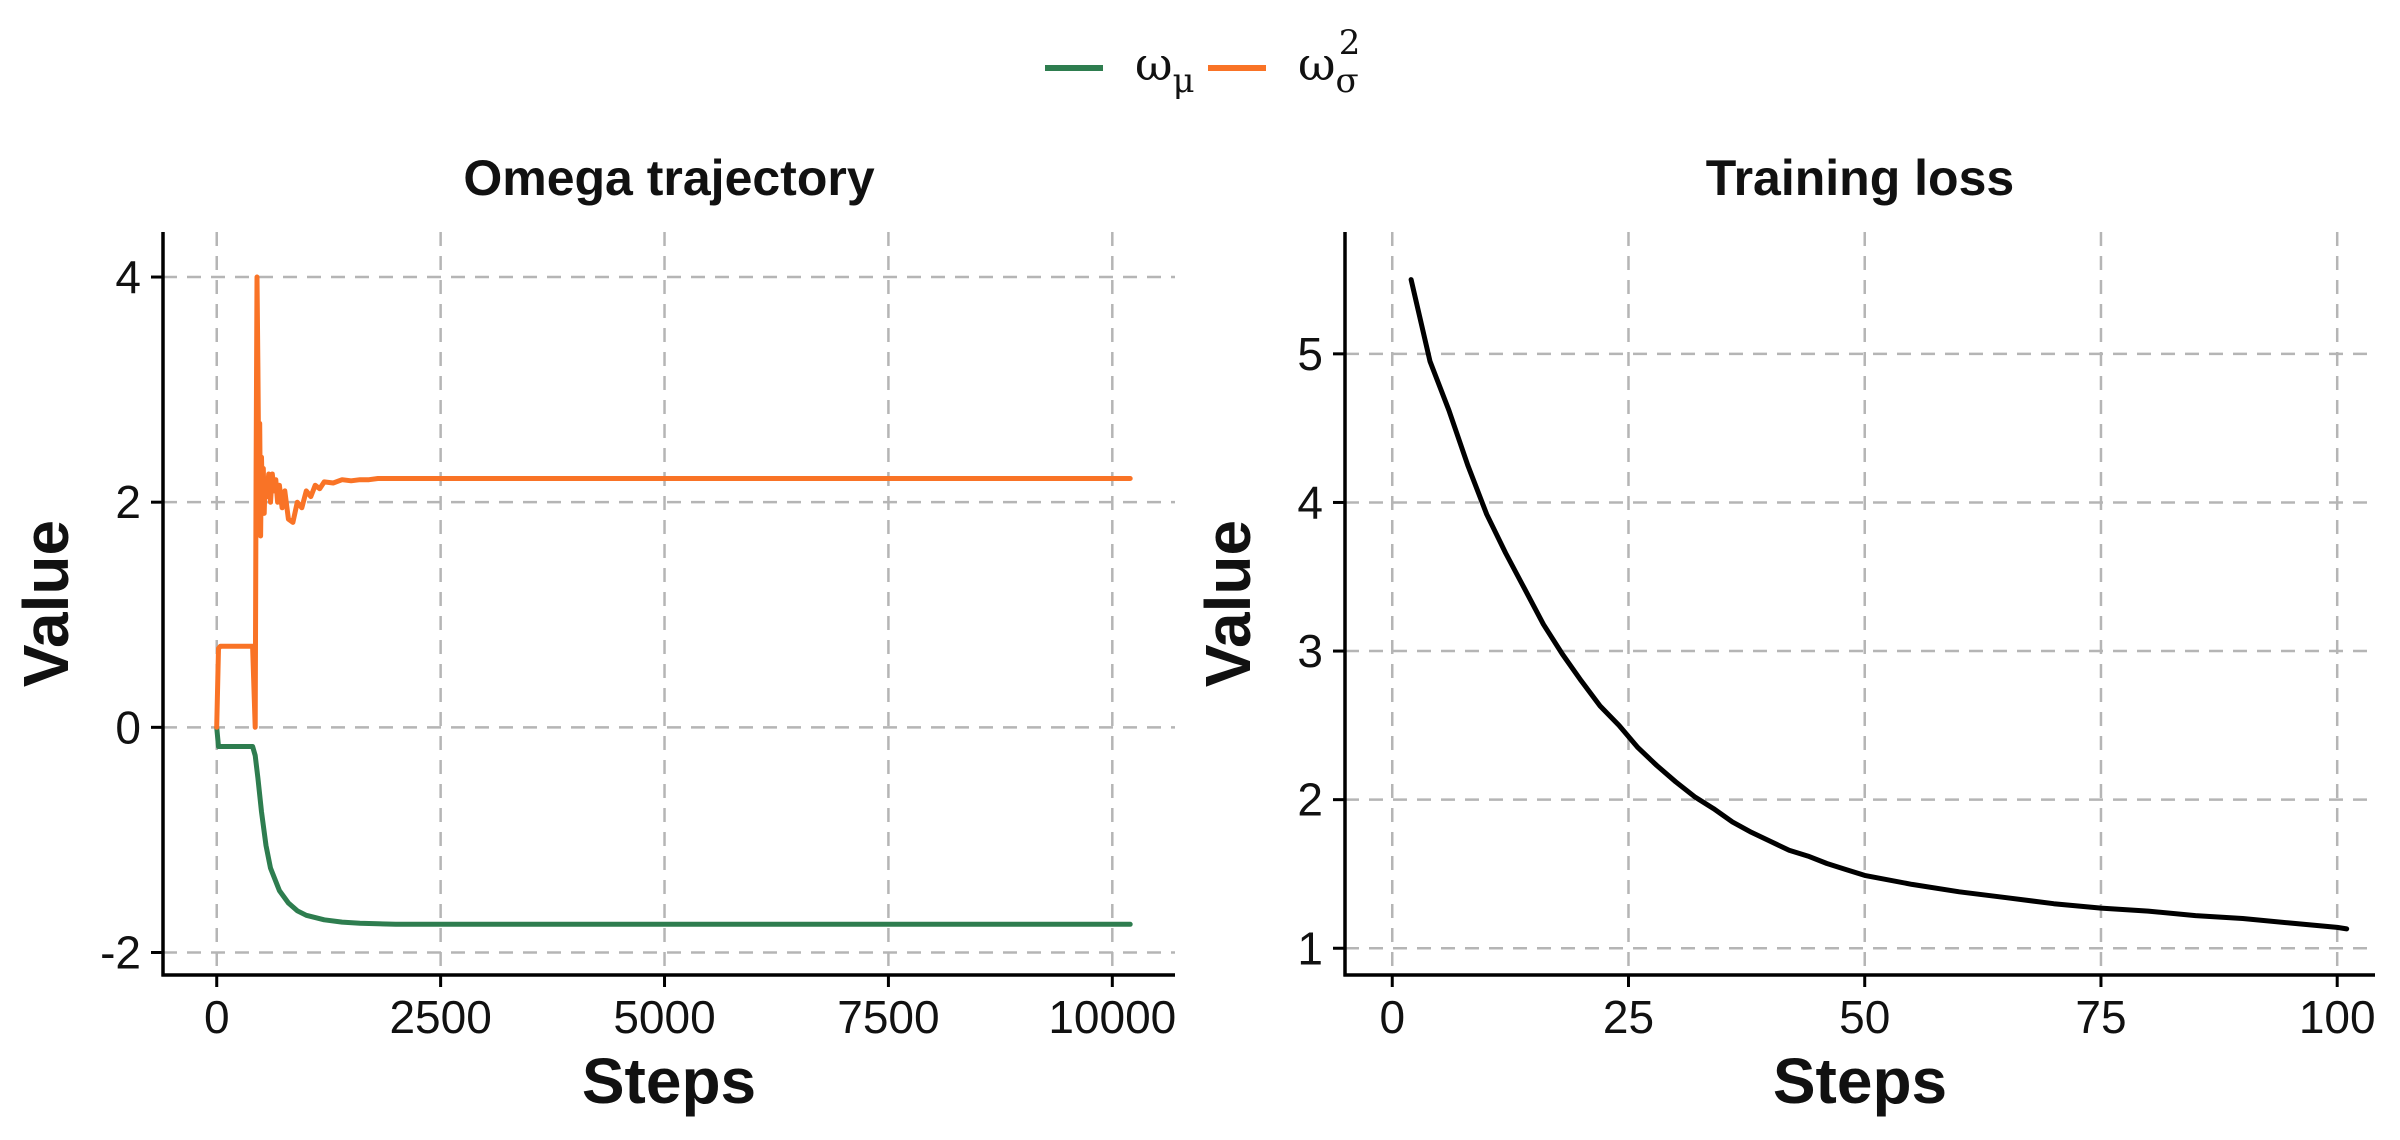 The height and width of the screenshot is (1140, 2400). What do you see at coordinates (668, 178) in the screenshot?
I see `panel-title: Omega trajectory` at bounding box center [668, 178].